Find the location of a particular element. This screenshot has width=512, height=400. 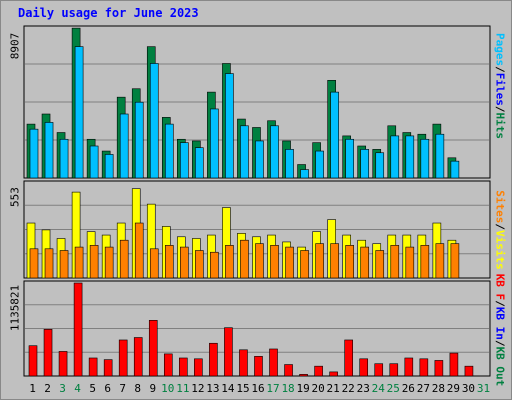

x-tick-label-15: 15 is located at coordinates (242, 388).